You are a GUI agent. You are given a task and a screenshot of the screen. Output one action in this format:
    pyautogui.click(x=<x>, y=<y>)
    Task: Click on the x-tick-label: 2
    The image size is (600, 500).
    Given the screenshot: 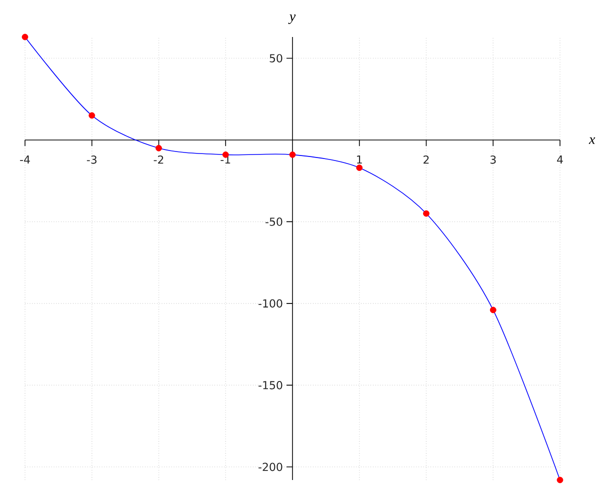 What is the action you would take?
    pyautogui.click(x=426, y=160)
    